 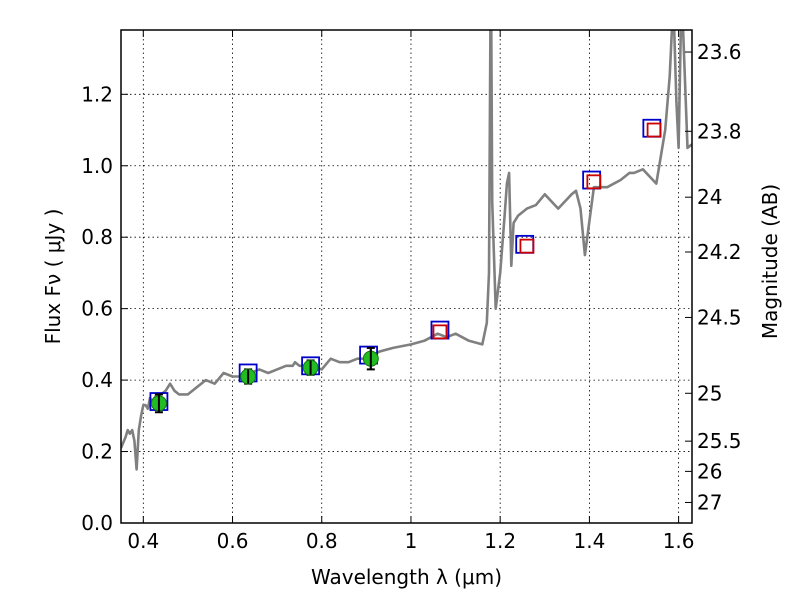 What do you see at coordinates (719, 252) in the screenshot?
I see `right-tick-label: 24.2` at bounding box center [719, 252].